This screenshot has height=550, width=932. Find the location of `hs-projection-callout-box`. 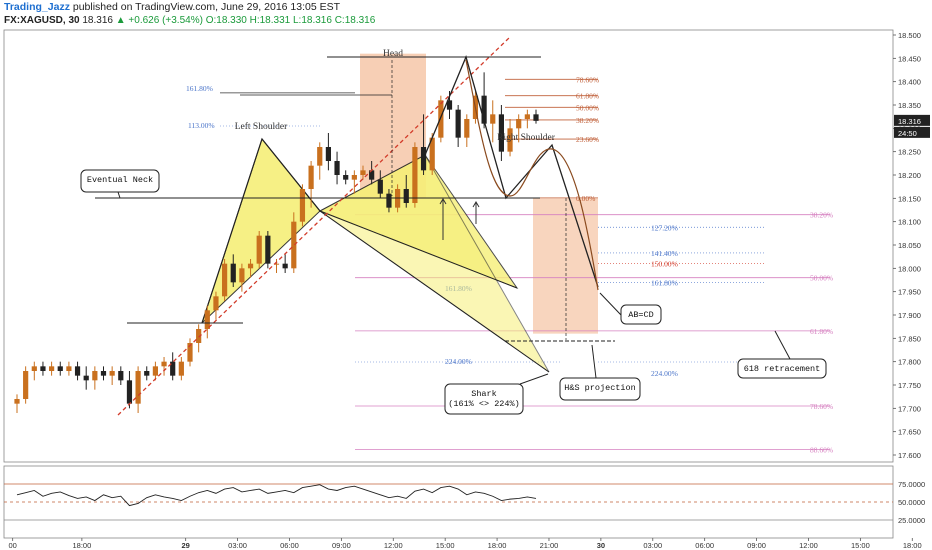

hs-projection-callout-box is located at coordinates (600, 389).